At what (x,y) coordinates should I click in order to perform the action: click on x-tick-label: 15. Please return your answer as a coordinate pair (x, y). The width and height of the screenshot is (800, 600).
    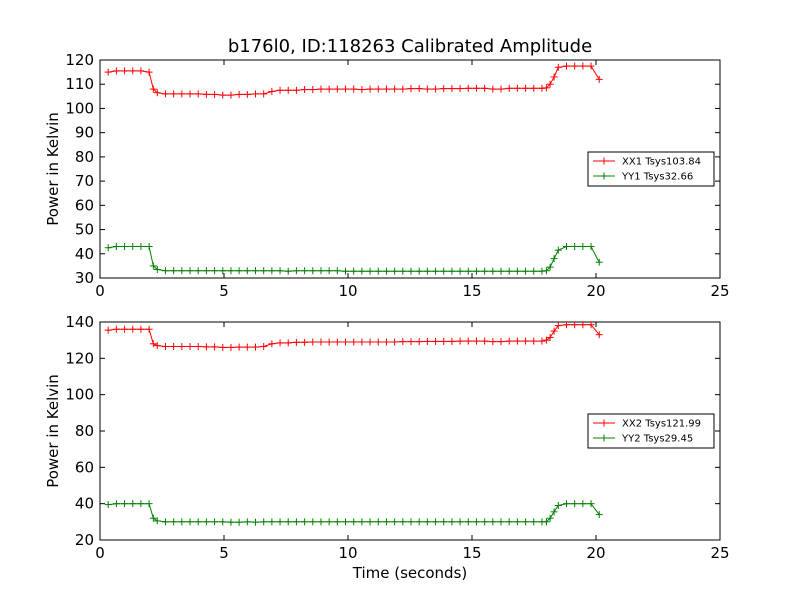
    Looking at the image, I should click on (471, 291).